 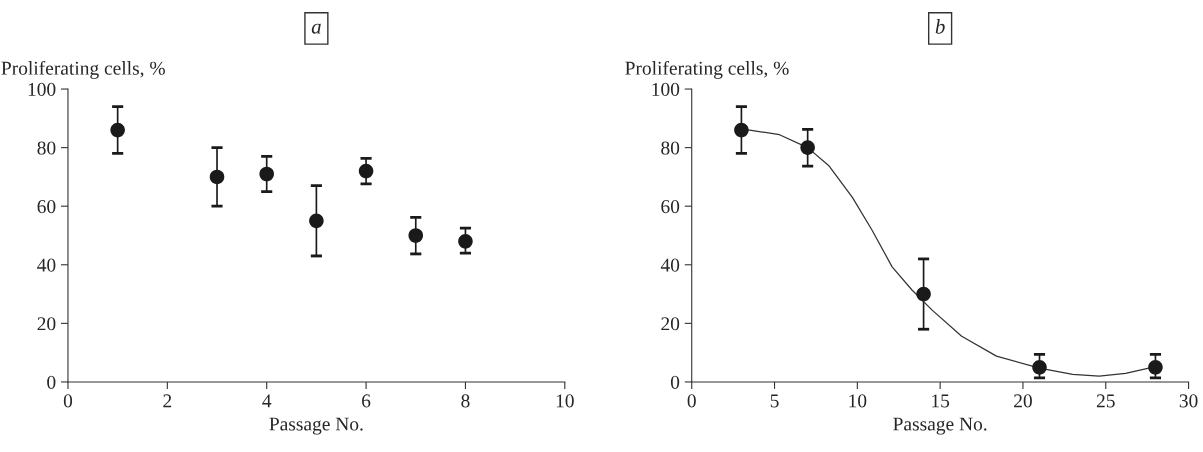 What do you see at coordinates (941, 401) in the screenshot?
I see `x-tick-label: 15` at bounding box center [941, 401].